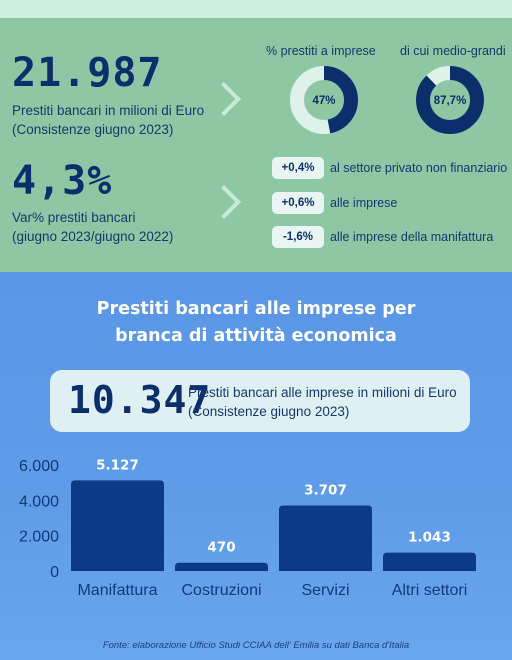 Image resolution: width=512 pixels, height=660 pixels. What do you see at coordinates (256, 9) in the screenshot?
I see `top-strip` at bounding box center [256, 9].